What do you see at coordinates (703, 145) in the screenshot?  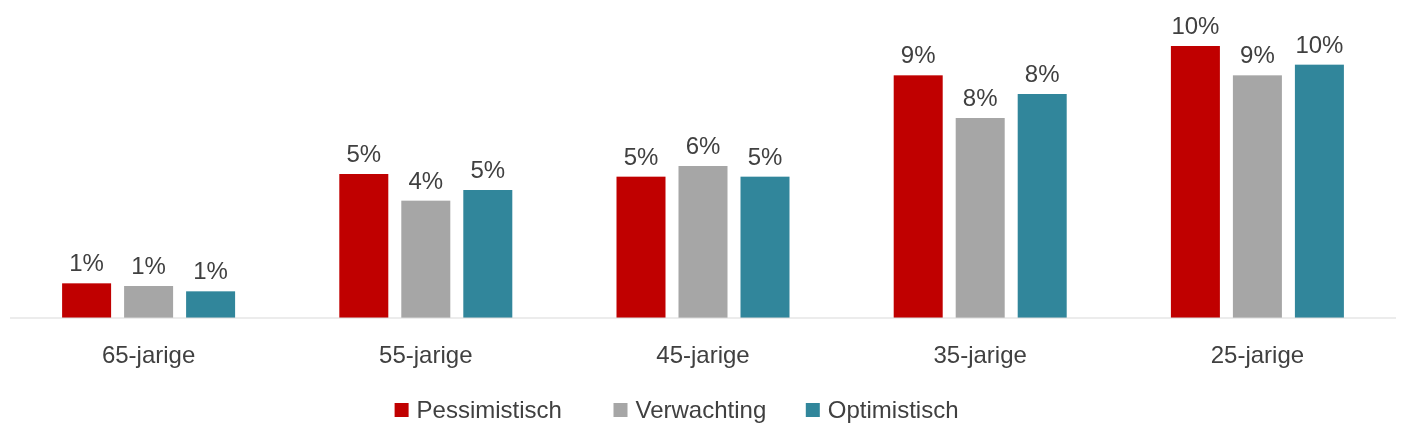 I see `data-label: 6%` at bounding box center [703, 145].